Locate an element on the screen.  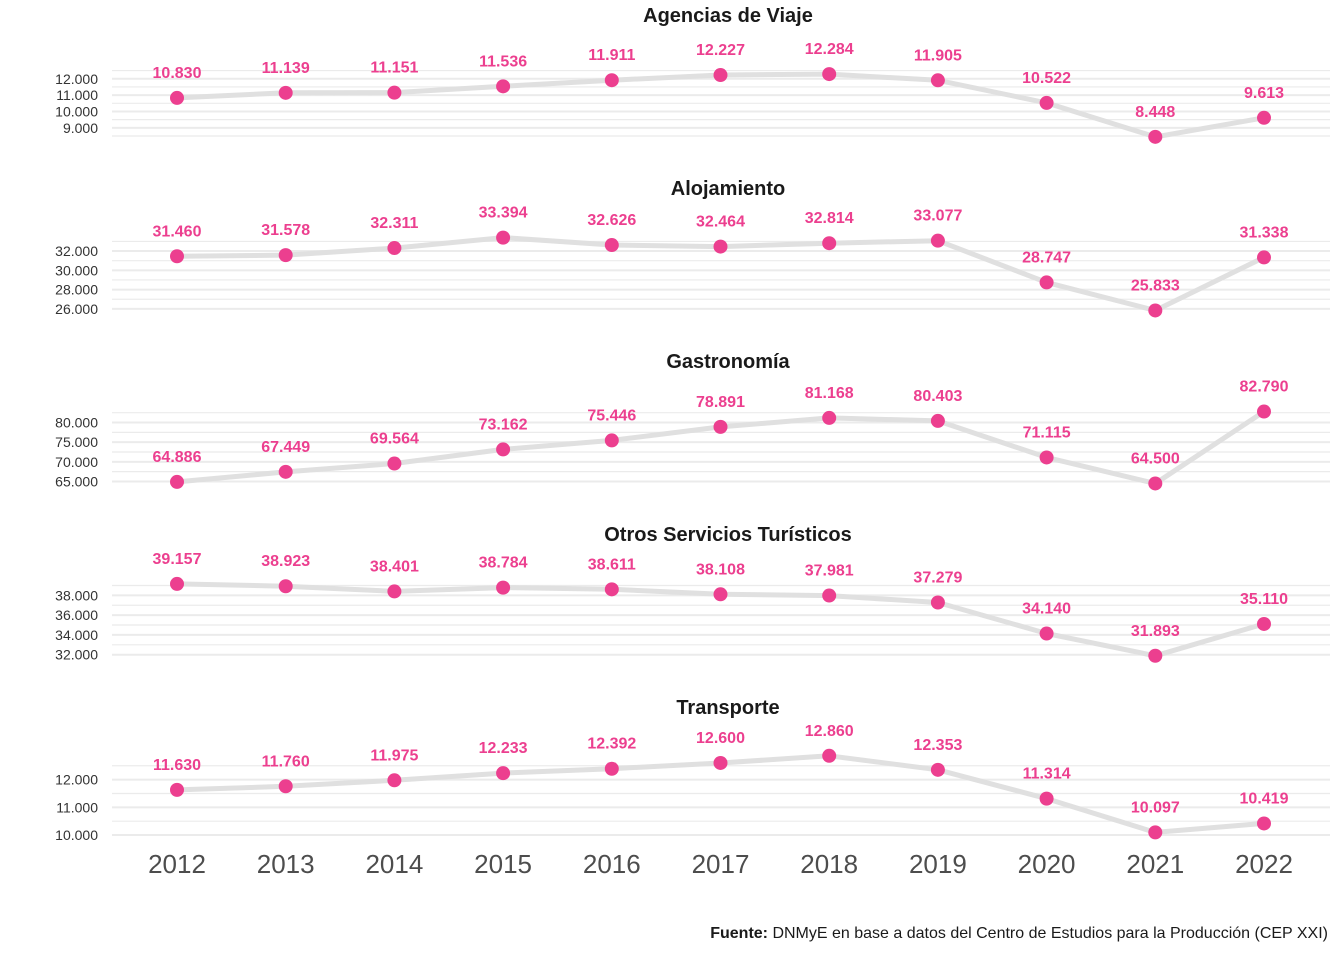
data-label: 28.747 is located at coordinates (1046, 257).